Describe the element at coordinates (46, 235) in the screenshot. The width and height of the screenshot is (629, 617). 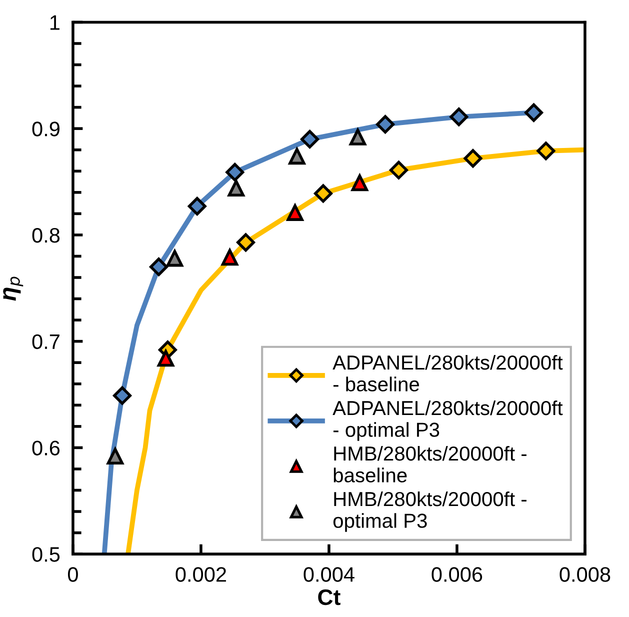
I see `y-tick-label: 0.8` at that location.